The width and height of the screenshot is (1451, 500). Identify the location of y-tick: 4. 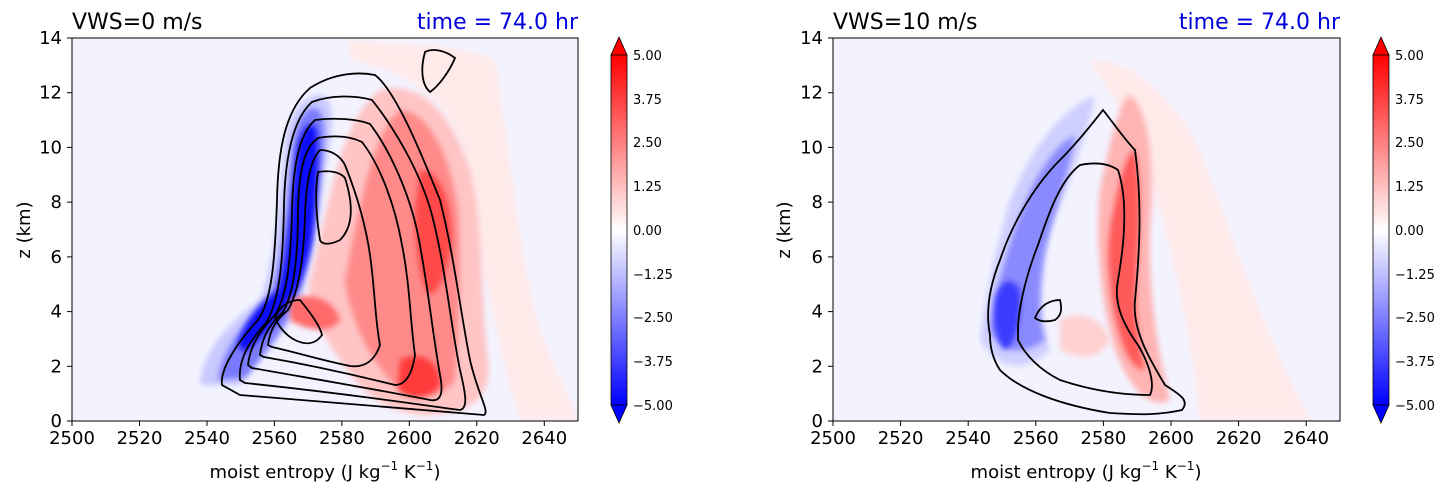
(61, 312).